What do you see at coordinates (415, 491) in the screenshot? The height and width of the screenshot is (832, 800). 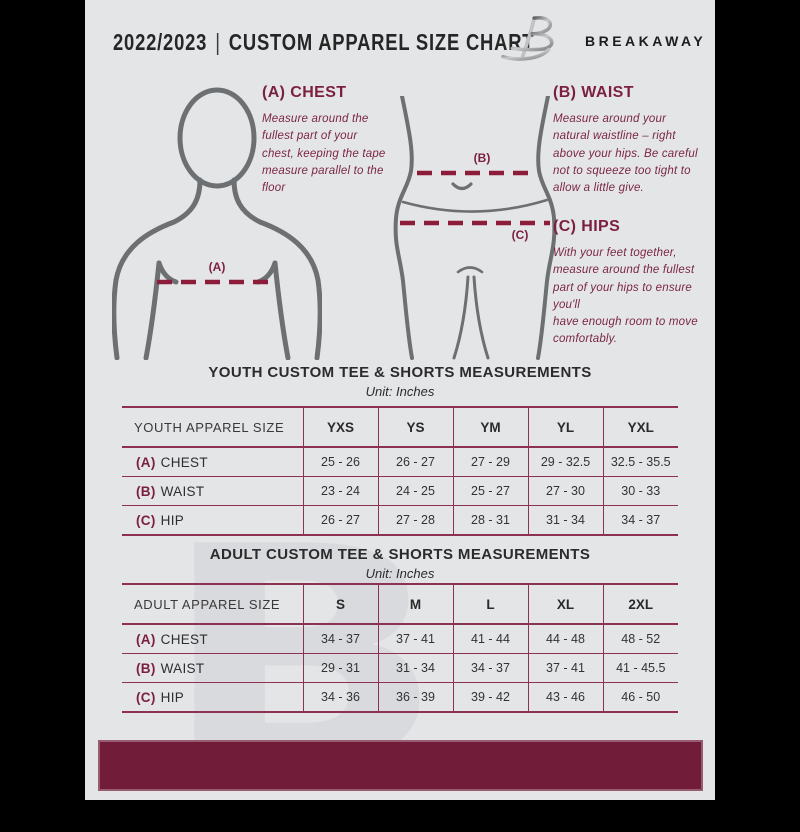 I see `size-value: 24 - 25` at bounding box center [415, 491].